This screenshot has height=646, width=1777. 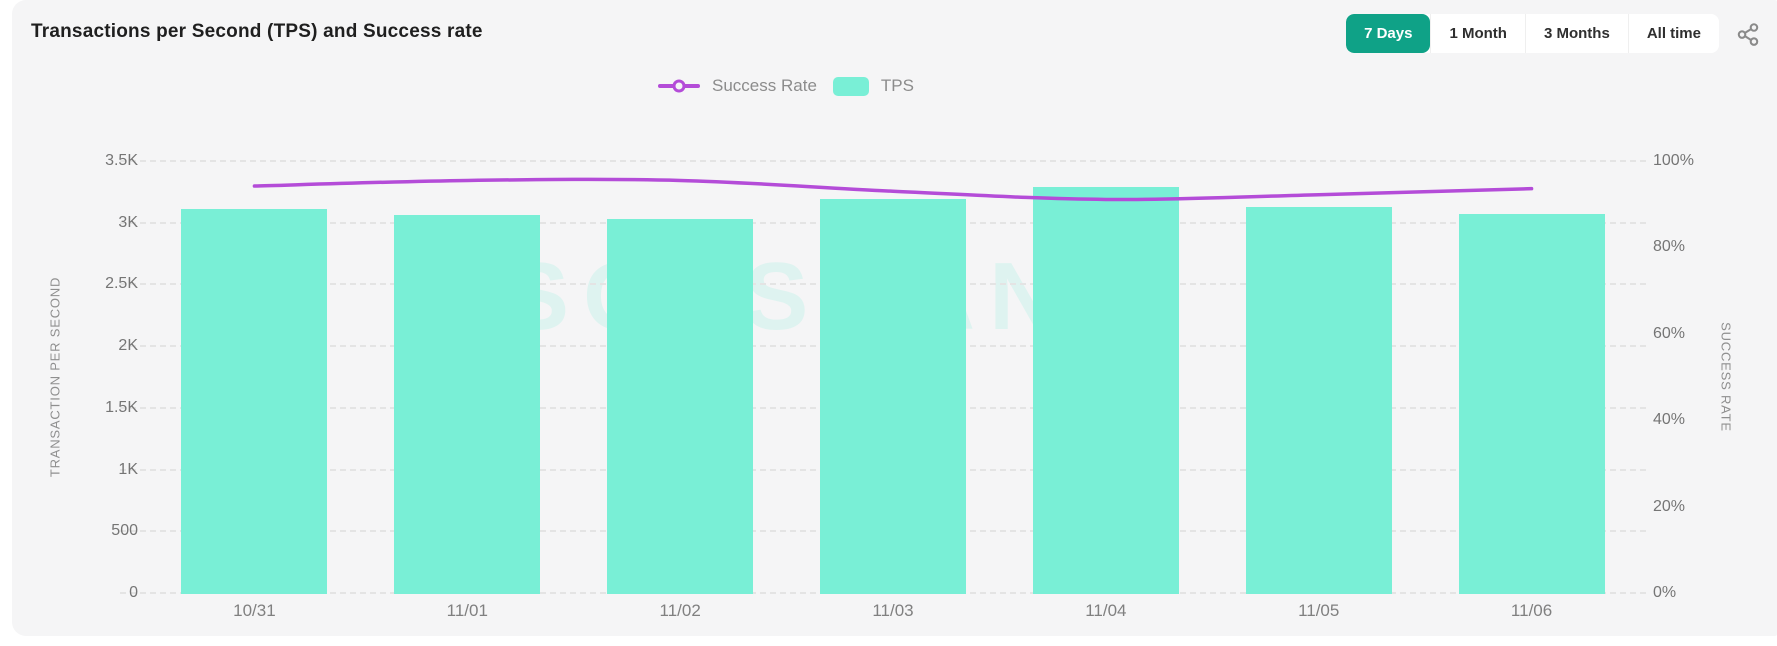 What do you see at coordinates (1576, 33) in the screenshot?
I see `range-button-3-months: 3 Months` at bounding box center [1576, 33].